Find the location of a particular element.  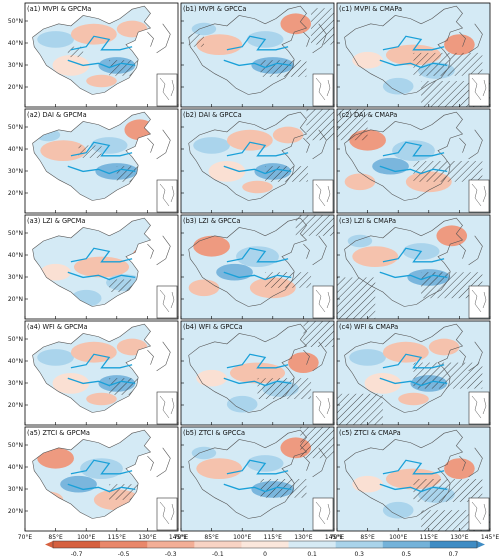

colorbar-tick-label: -0.5 is located at coordinates (124, 554).